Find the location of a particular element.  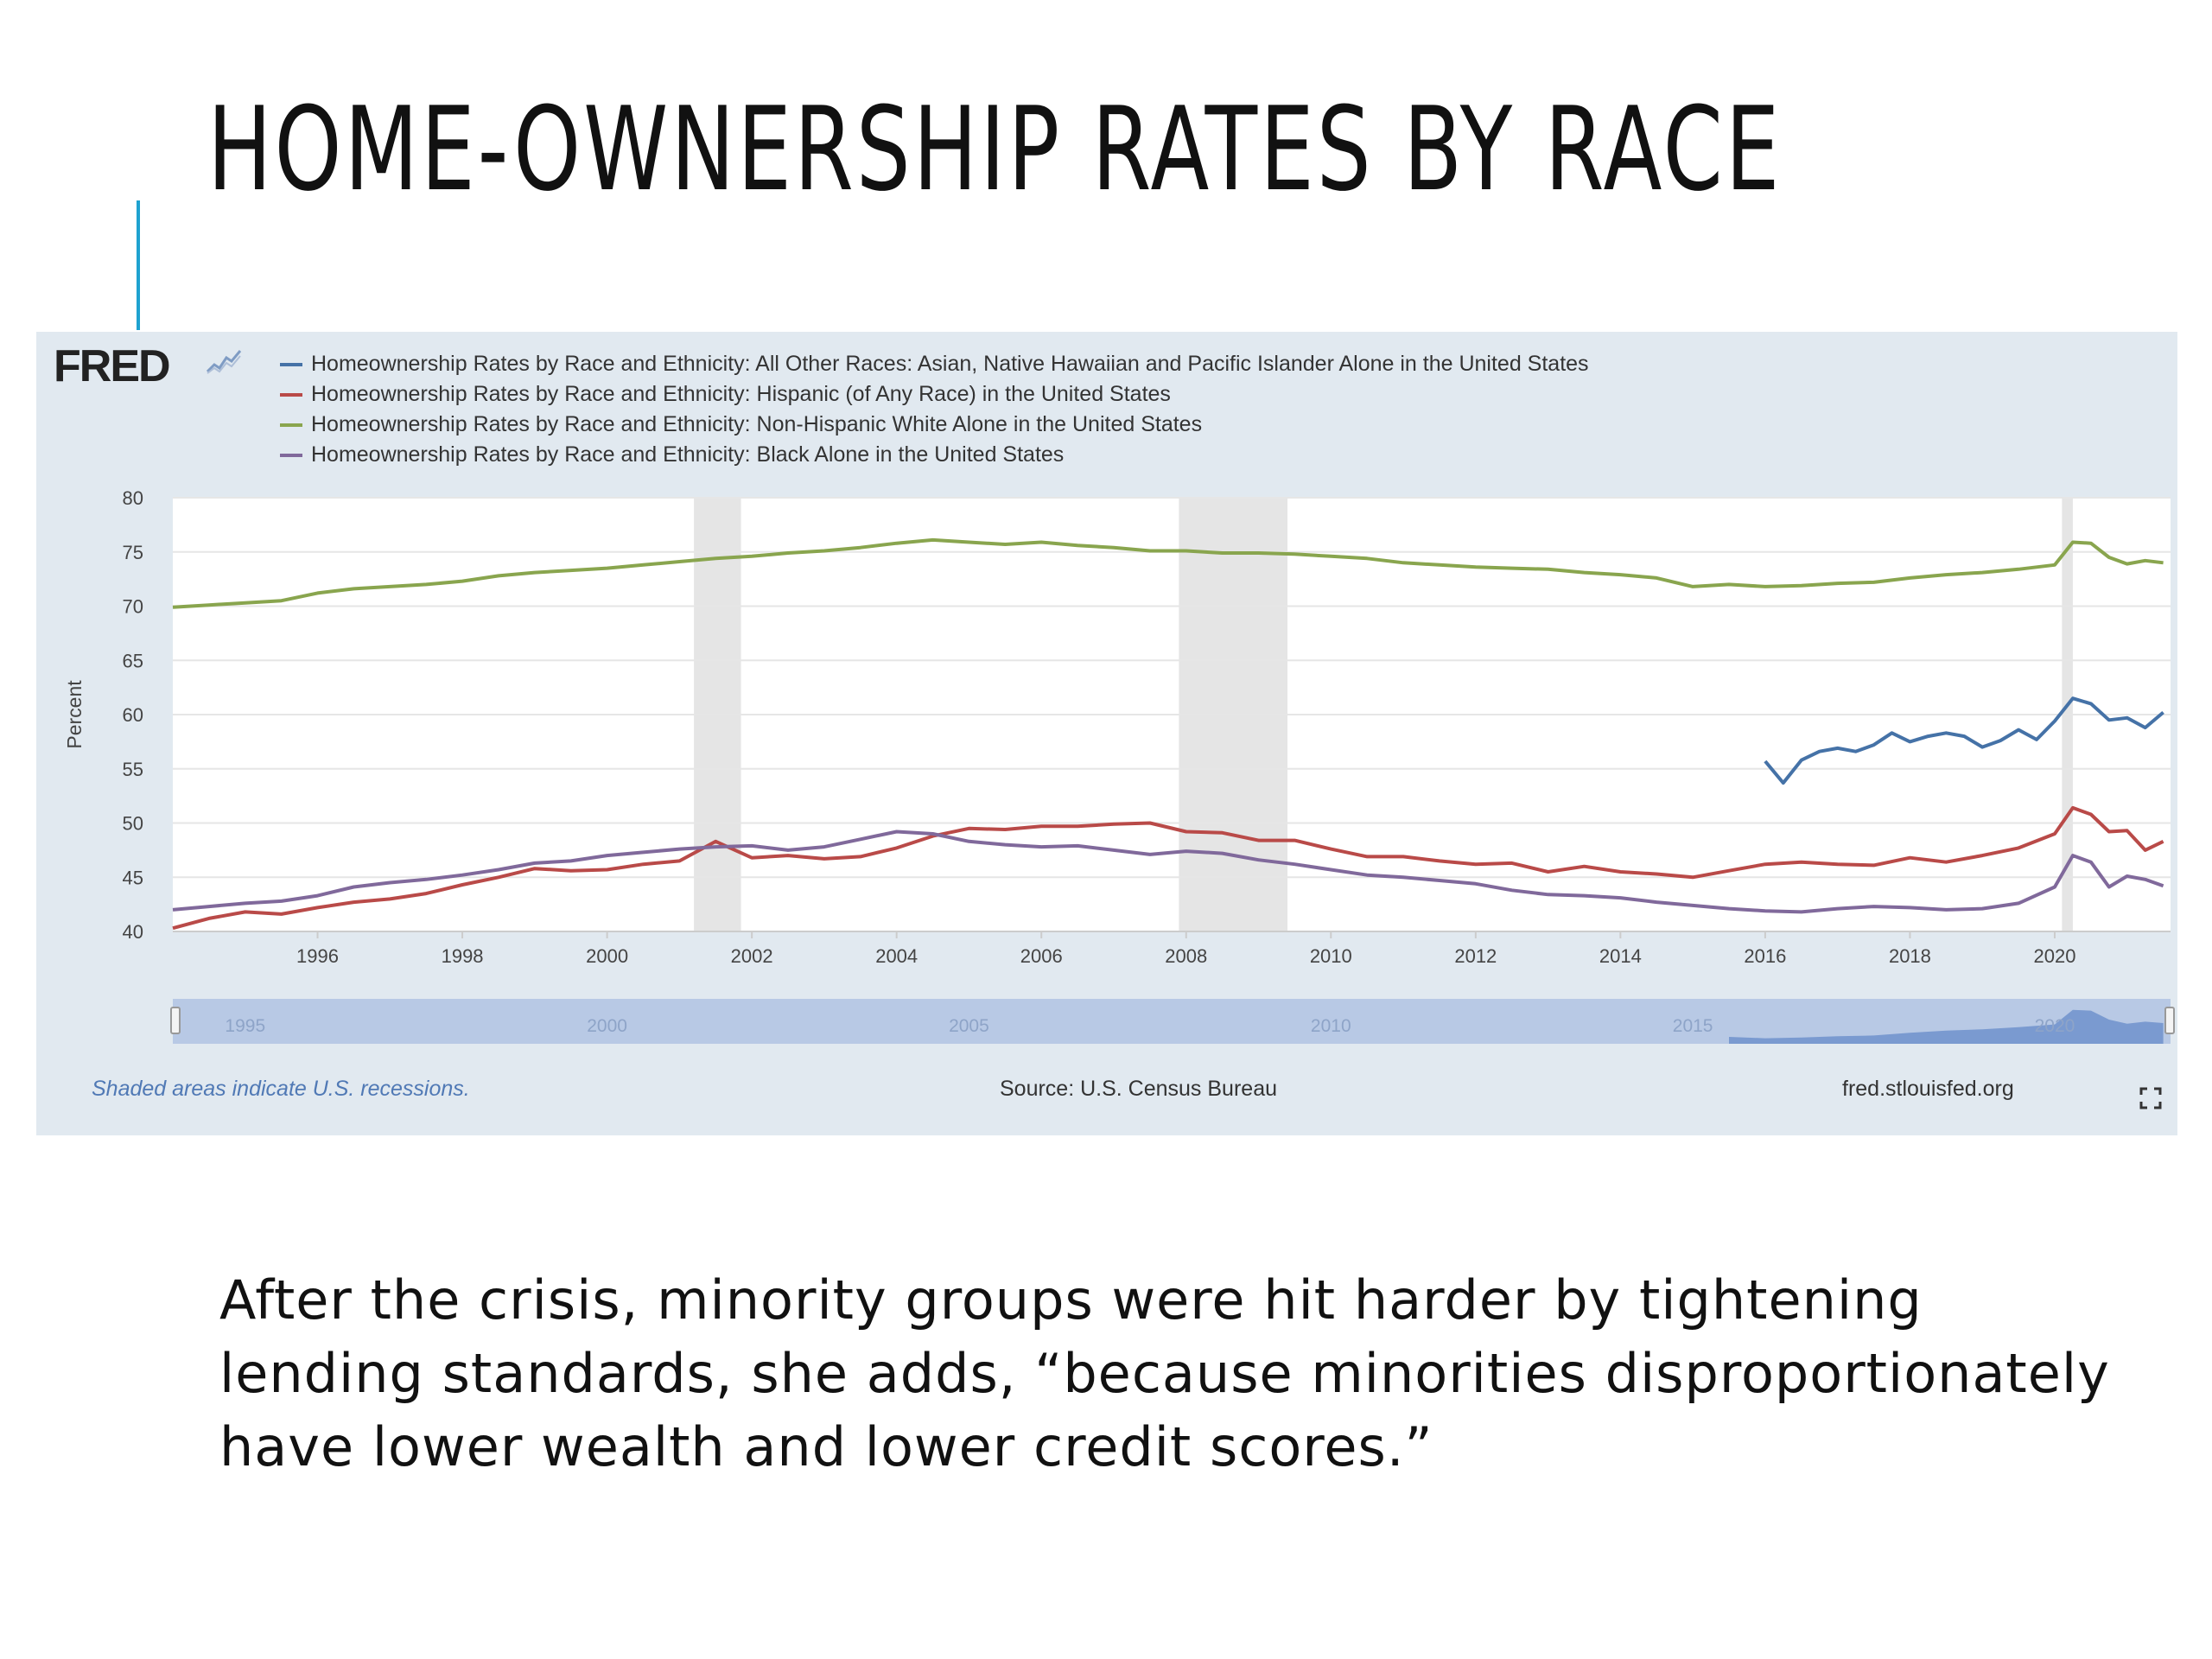

x-tick-label: 2000 is located at coordinates (607, 956).